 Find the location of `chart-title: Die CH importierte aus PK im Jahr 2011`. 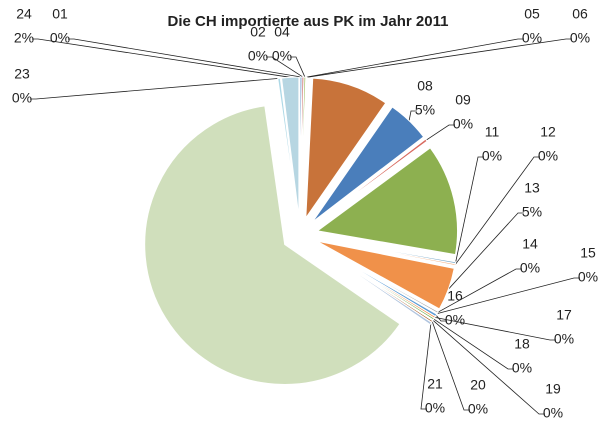

chart-title: Die CH importierte aus PK im Jahr 2011 is located at coordinates (308, 21).